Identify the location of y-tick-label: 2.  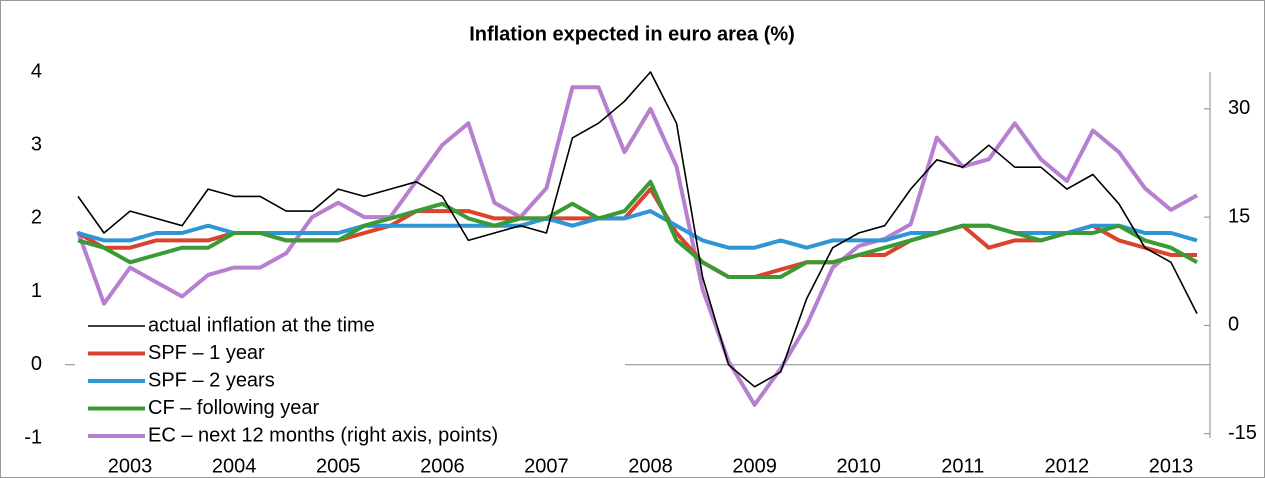
(36, 218).